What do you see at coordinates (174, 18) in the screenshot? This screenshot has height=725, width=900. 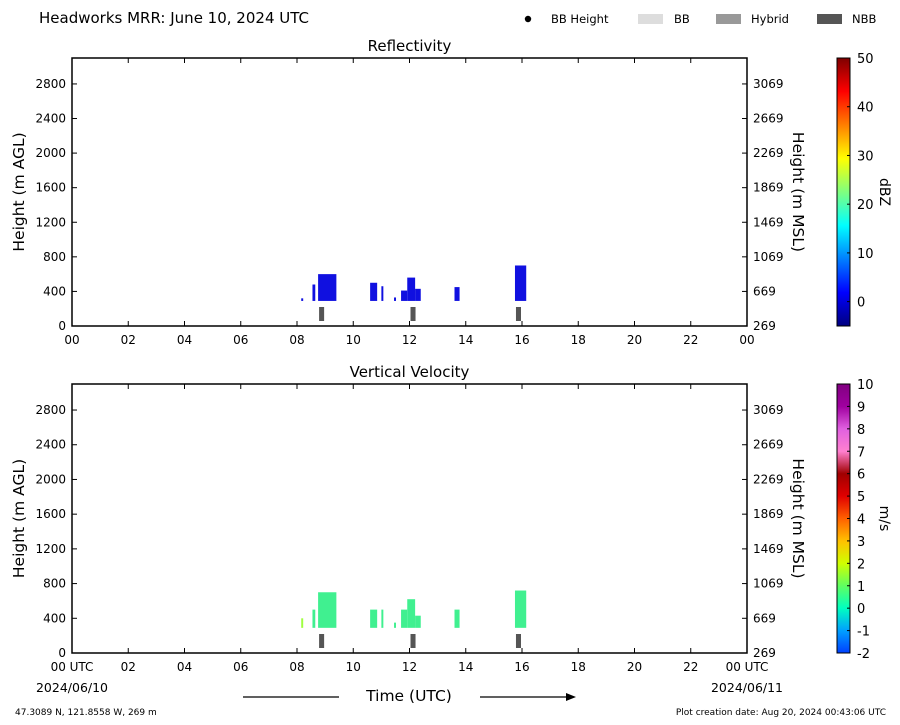 I see `figure-title: Headworks MRR: June 10, 2024 UTC` at bounding box center [174, 18].